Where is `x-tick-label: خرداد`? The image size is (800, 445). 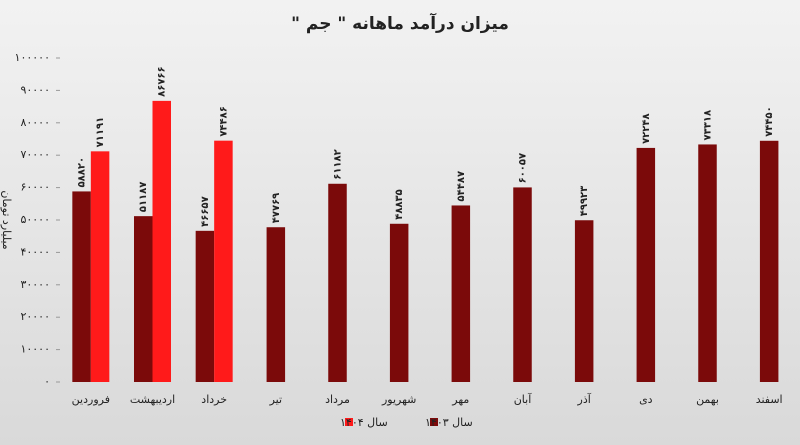 x-tick-label: خرداد is located at coordinates (214, 399).